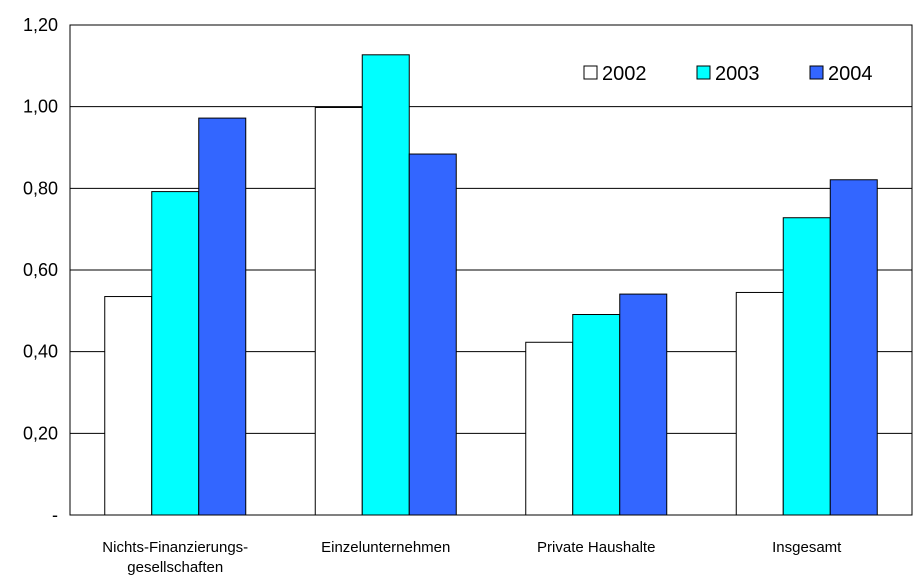 Image resolution: width=914 pixels, height=575 pixels. Describe the element at coordinates (596, 547) in the screenshot. I see `x-tick-label: Private Haushalte` at that location.